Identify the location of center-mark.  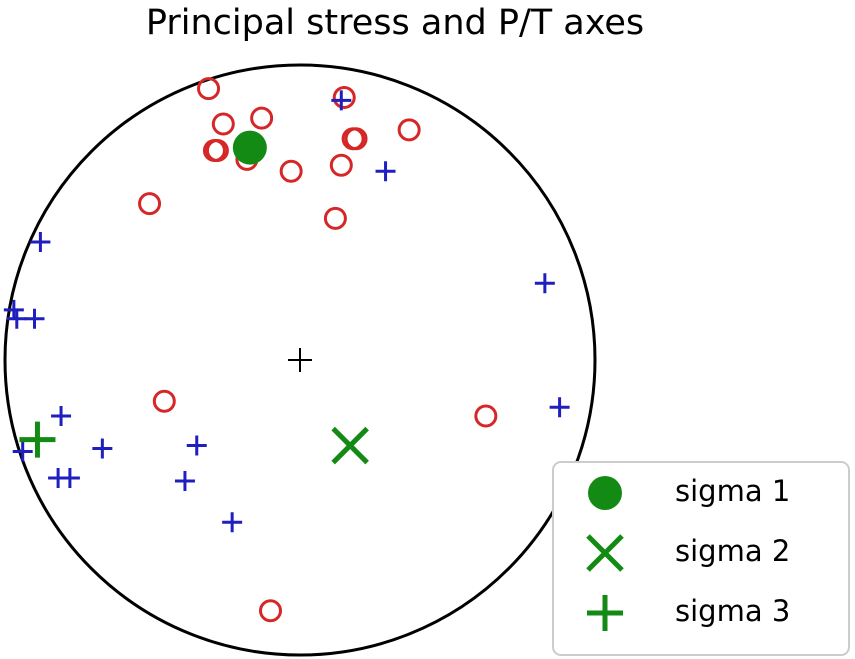
(300, 360).